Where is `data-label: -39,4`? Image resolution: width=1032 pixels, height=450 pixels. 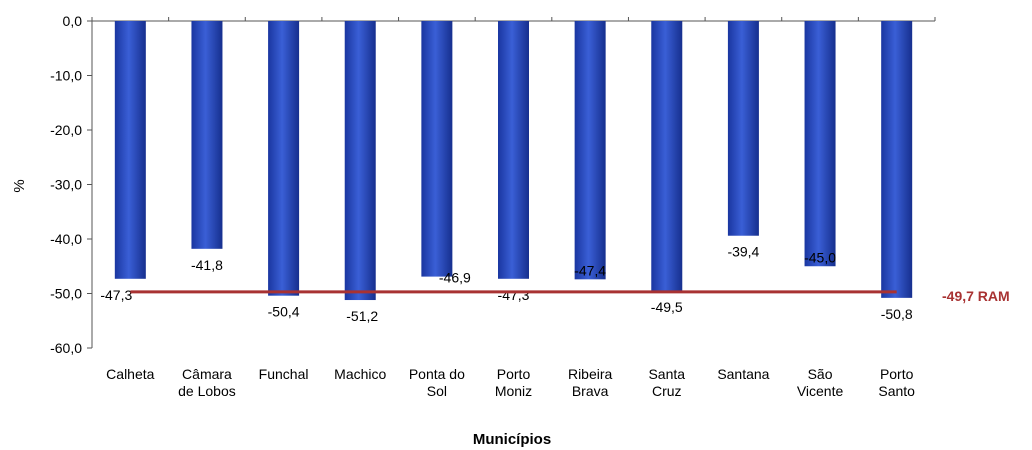
data-label: -39,4 is located at coordinates (743, 252).